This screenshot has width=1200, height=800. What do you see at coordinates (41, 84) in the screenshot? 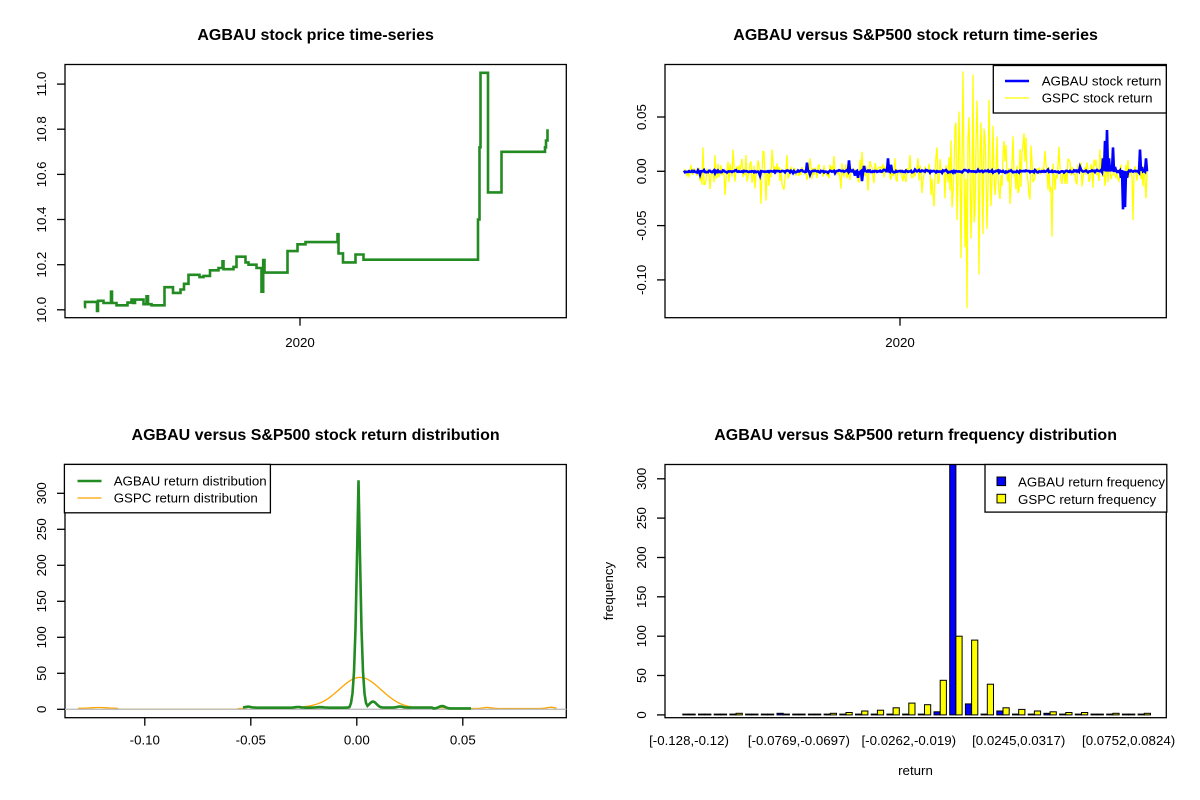
I see `svg-text: 11.0` at bounding box center [41, 84].